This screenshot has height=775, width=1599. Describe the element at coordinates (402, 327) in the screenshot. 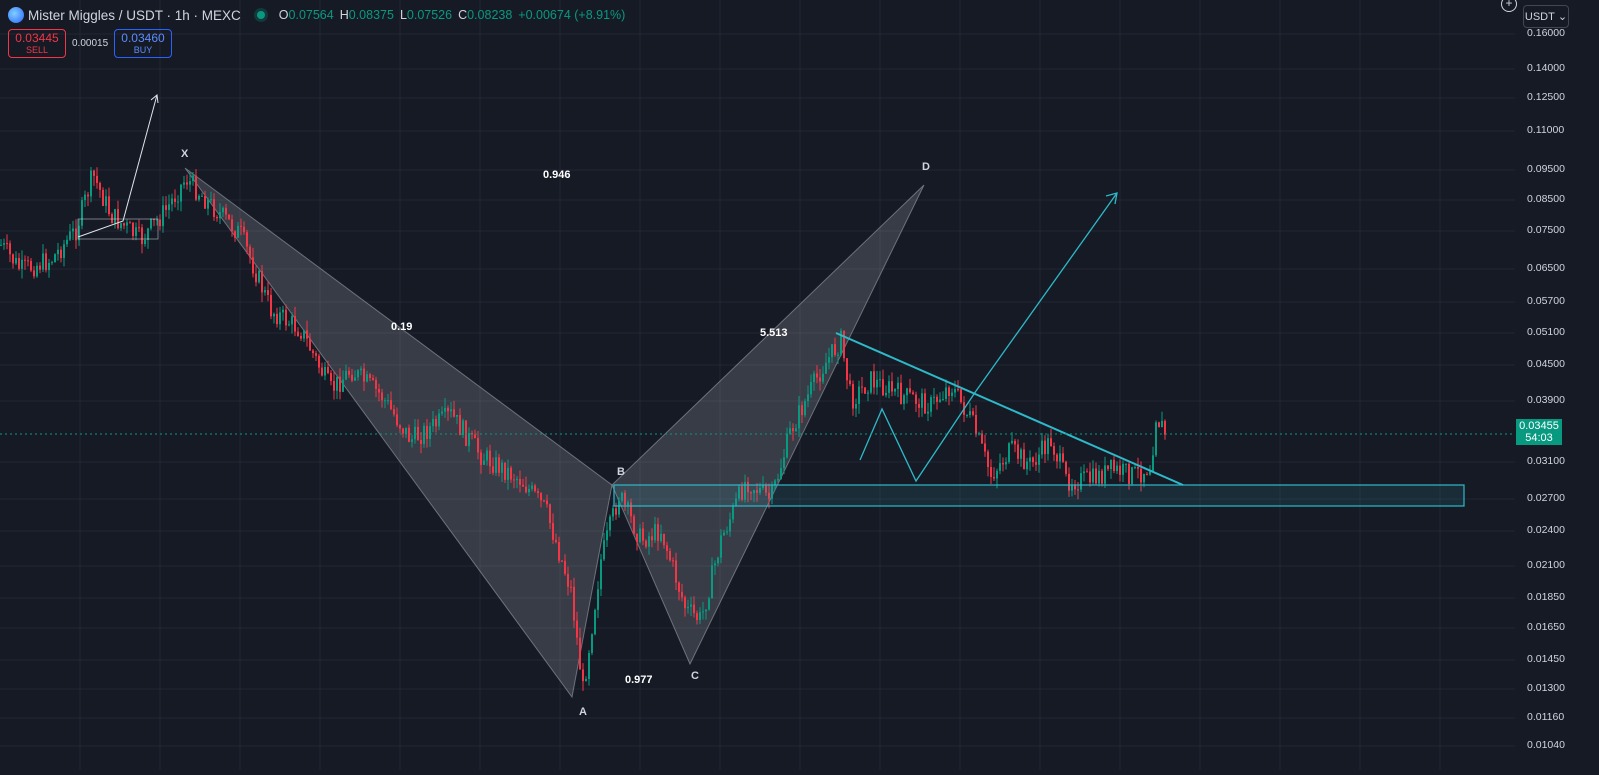

I see `ratio-xb: 0.19` at that location.